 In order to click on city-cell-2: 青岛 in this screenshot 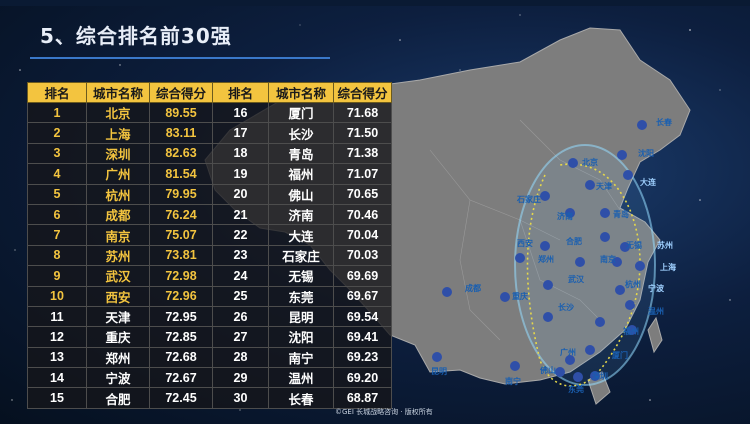, I will do `click(301, 153)`.